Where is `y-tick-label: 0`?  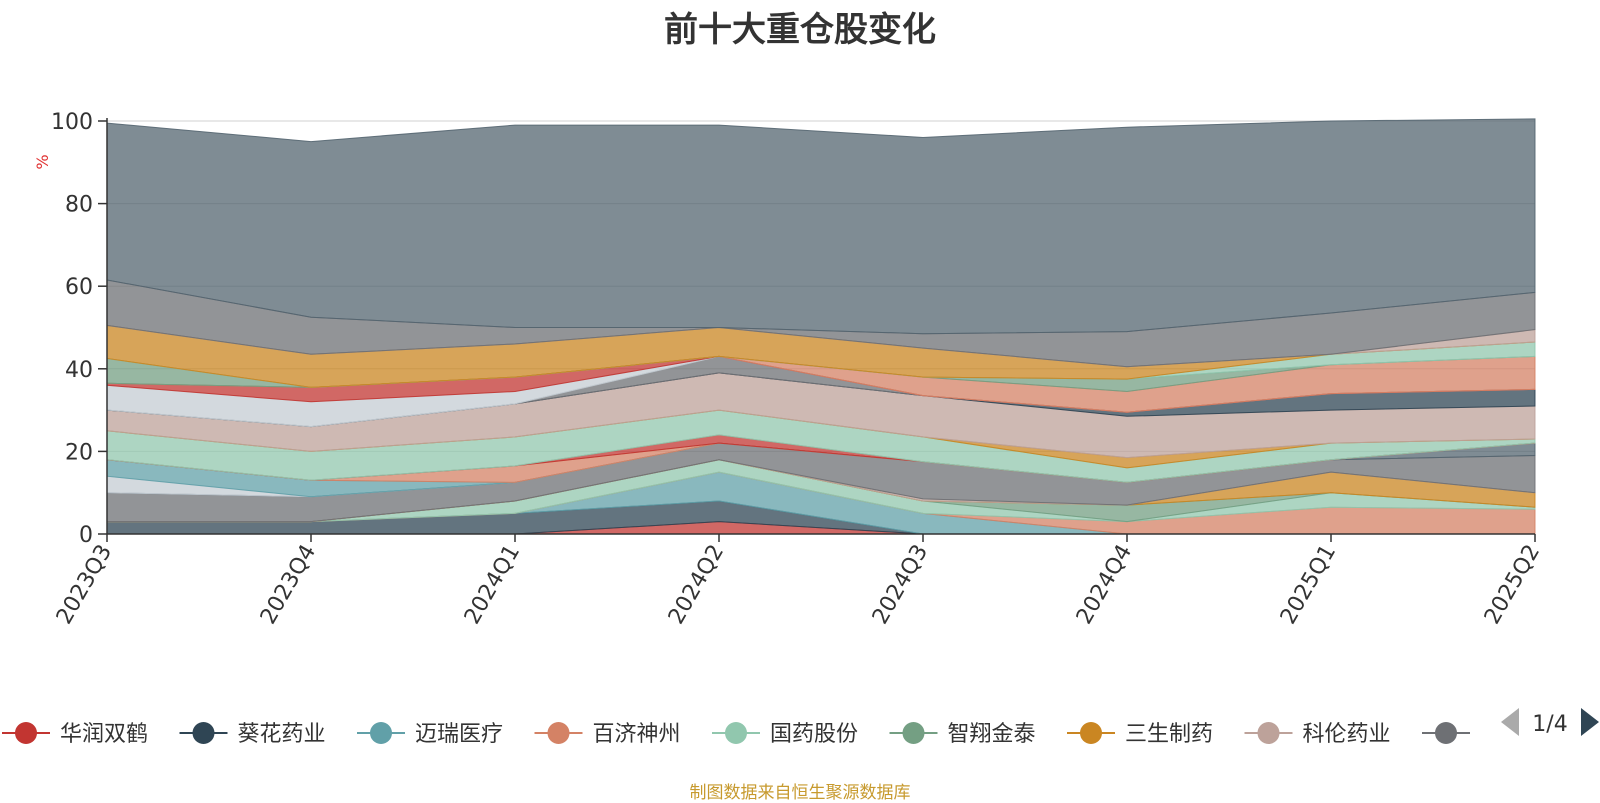
y-tick-label: 0 is located at coordinates (86, 535).